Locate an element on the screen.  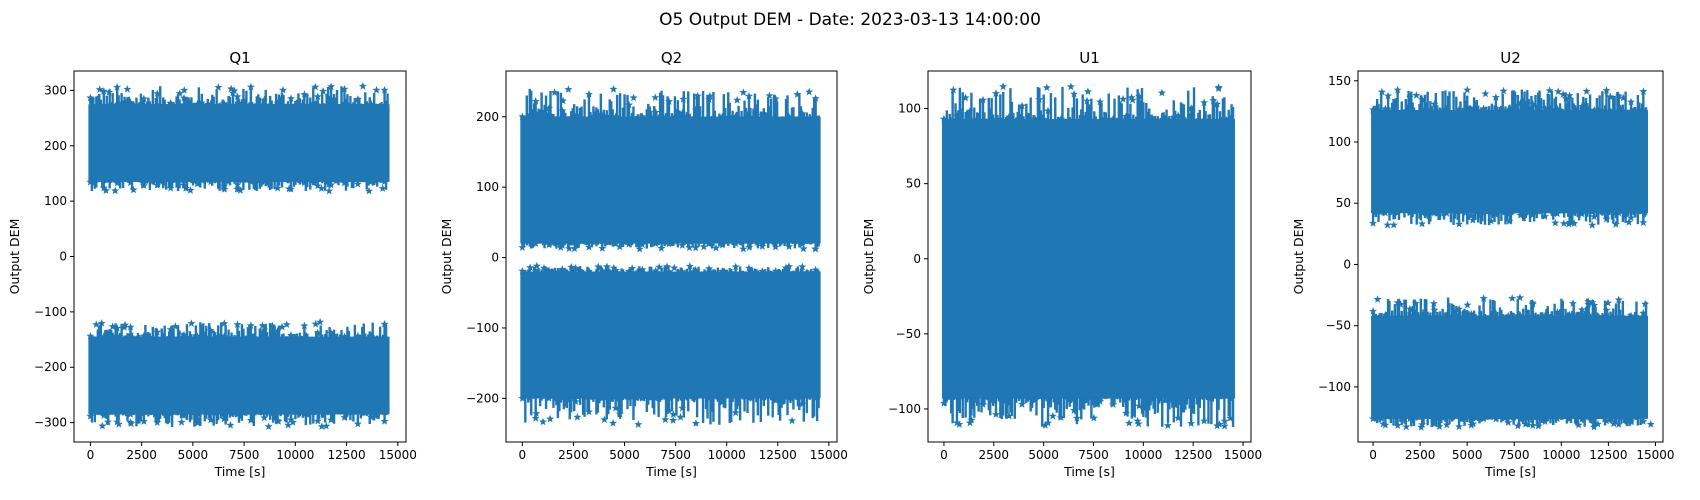
data-series is located at coordinates (238, 256).